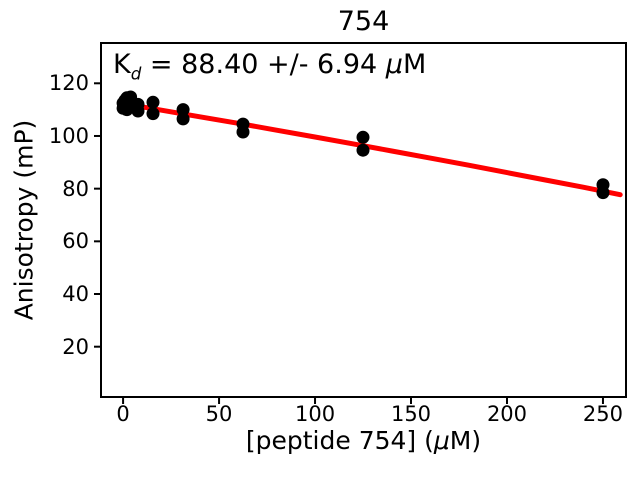  What do you see at coordinates (75, 241) in the screenshot?
I see `y-tick-label: 60` at bounding box center [75, 241].